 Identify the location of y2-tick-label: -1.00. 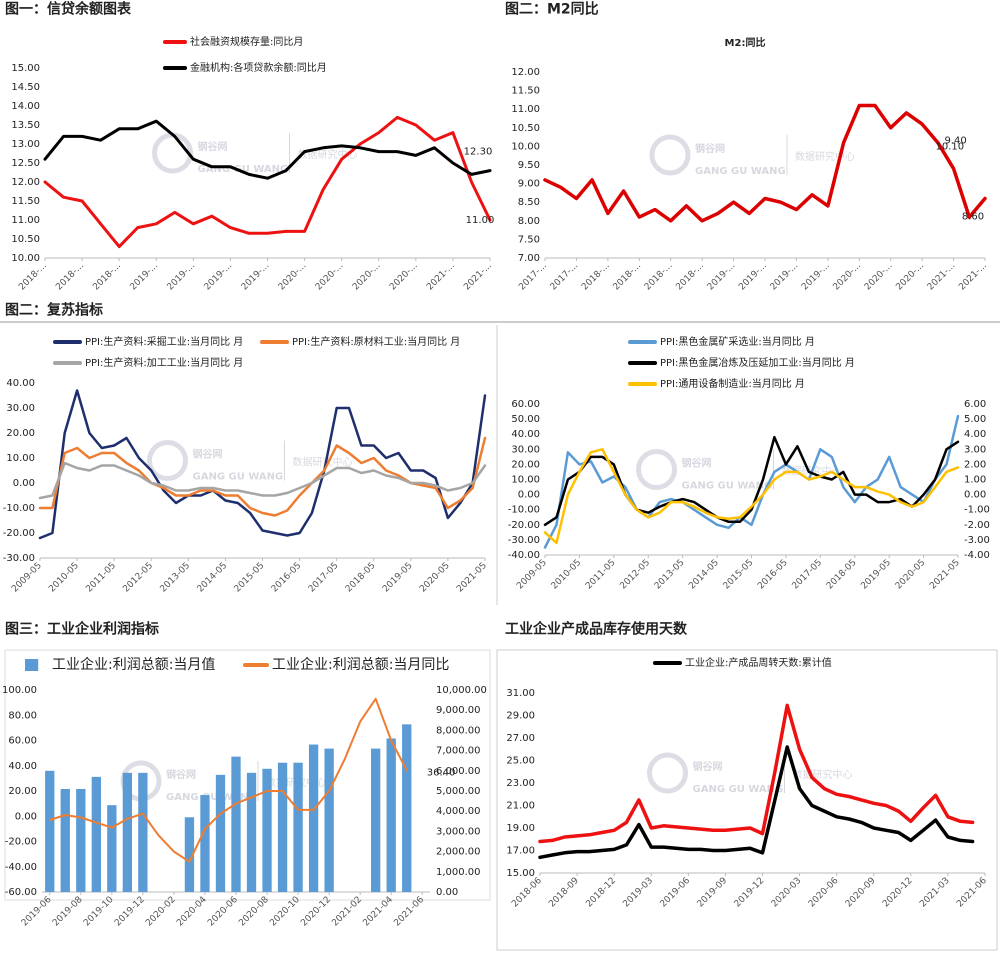
(977, 510).